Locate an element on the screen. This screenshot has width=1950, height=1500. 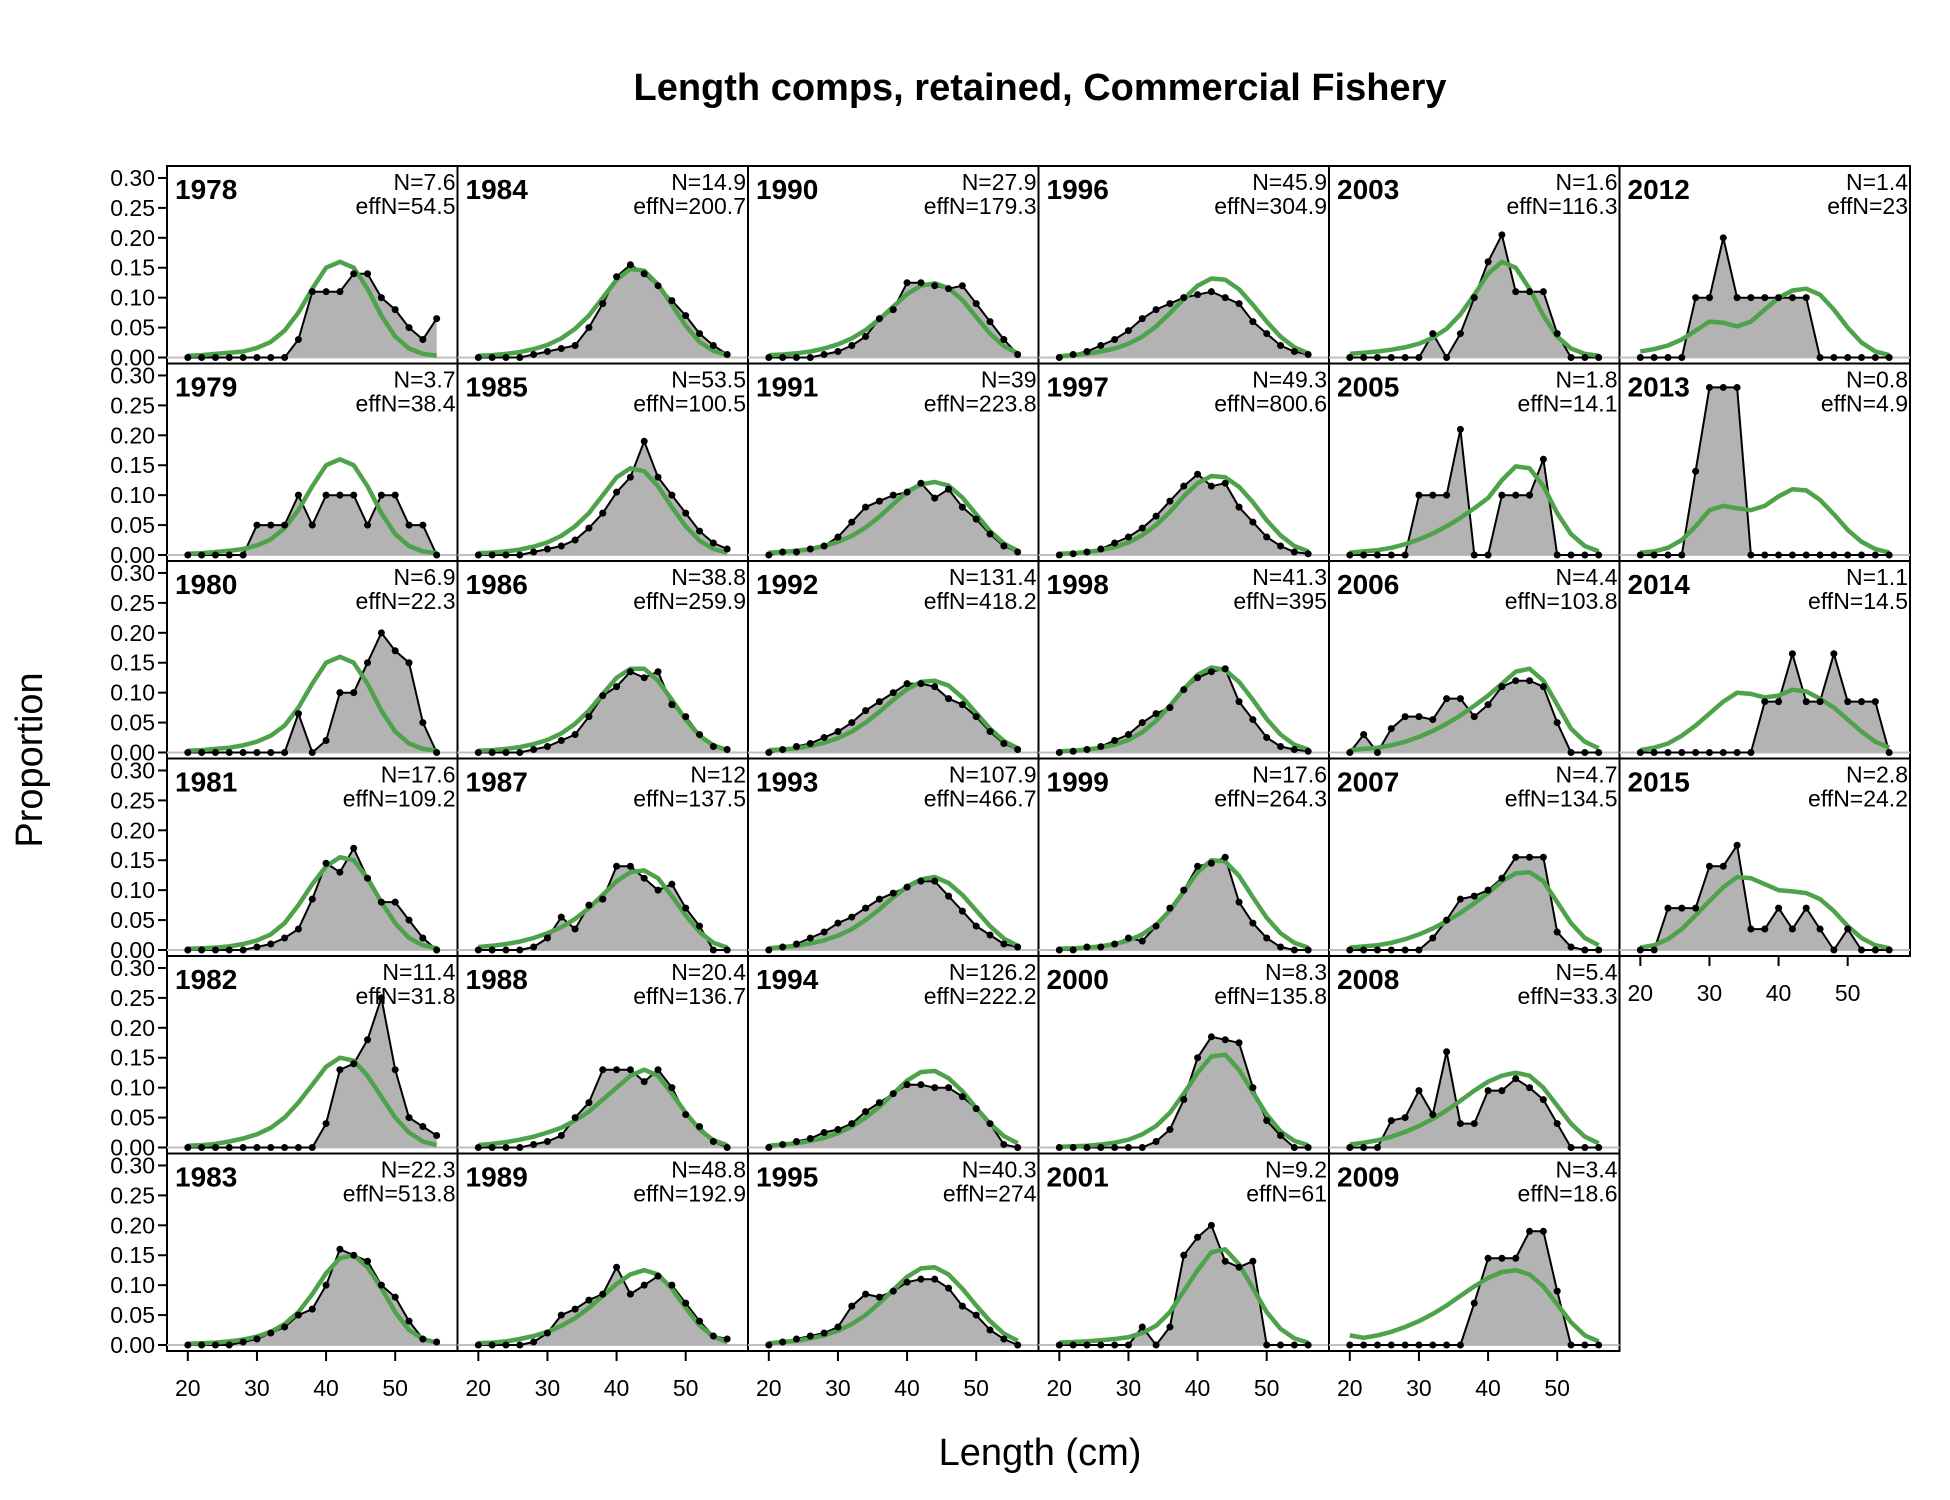
y-tick-label: 0.00 is located at coordinates (132, 950).